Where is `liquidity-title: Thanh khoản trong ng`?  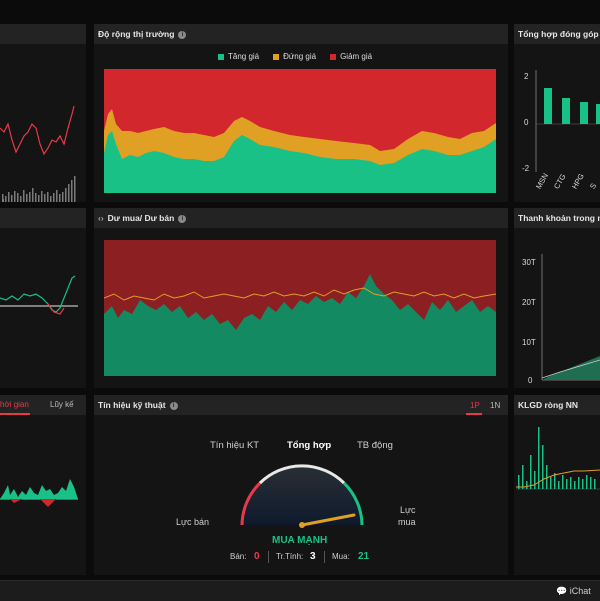 liquidity-title: Thanh khoản trong ng is located at coordinates (559, 218).